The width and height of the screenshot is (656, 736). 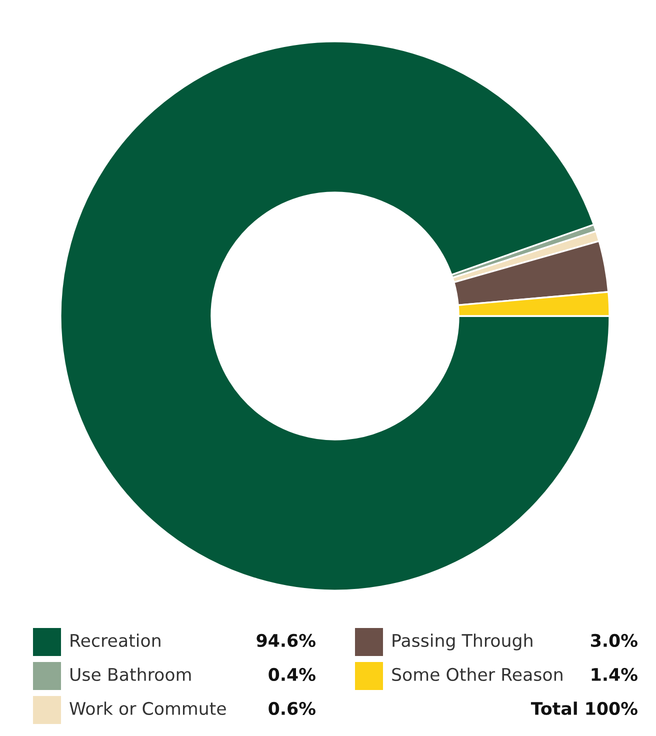 What do you see at coordinates (115, 641) in the screenshot?
I see `legend-label: Recreation` at bounding box center [115, 641].